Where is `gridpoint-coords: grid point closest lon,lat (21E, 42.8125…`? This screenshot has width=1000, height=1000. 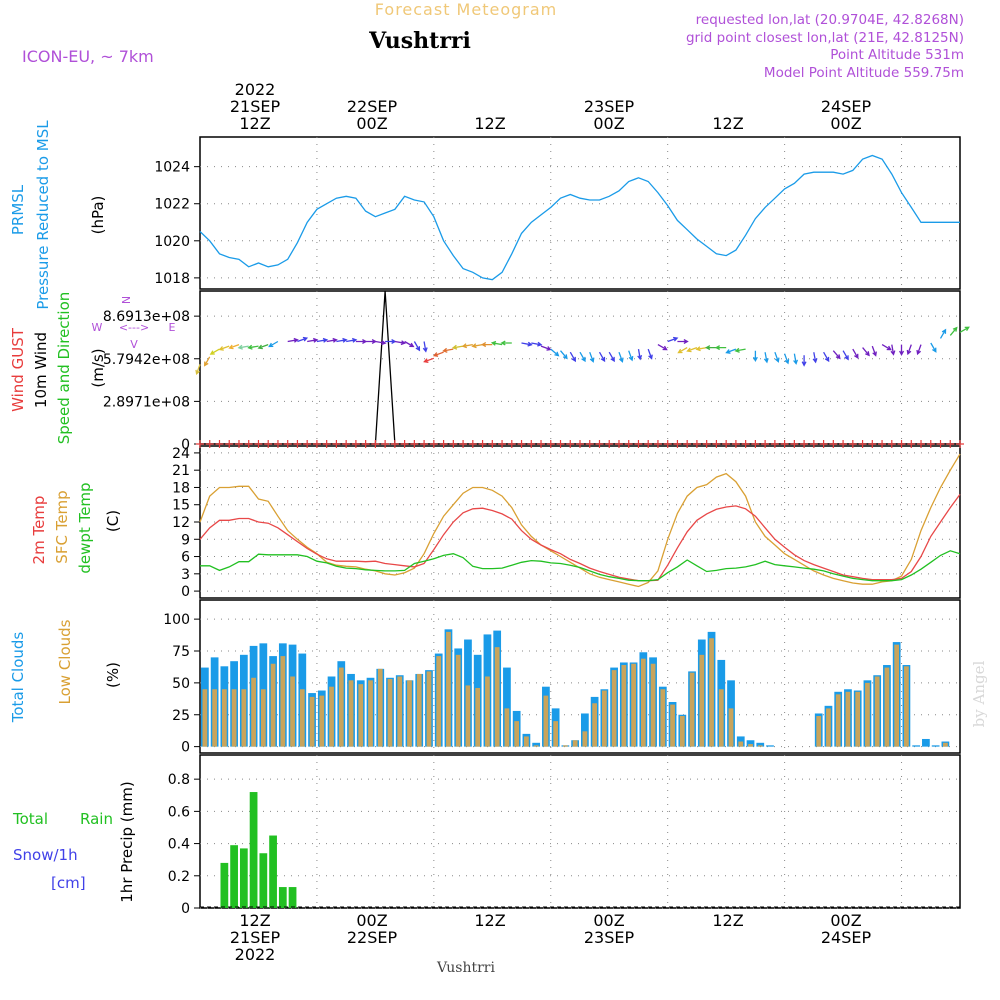 gridpoint-coords: grid point closest lon,lat (21E, 42.8125… is located at coordinates (825, 38).